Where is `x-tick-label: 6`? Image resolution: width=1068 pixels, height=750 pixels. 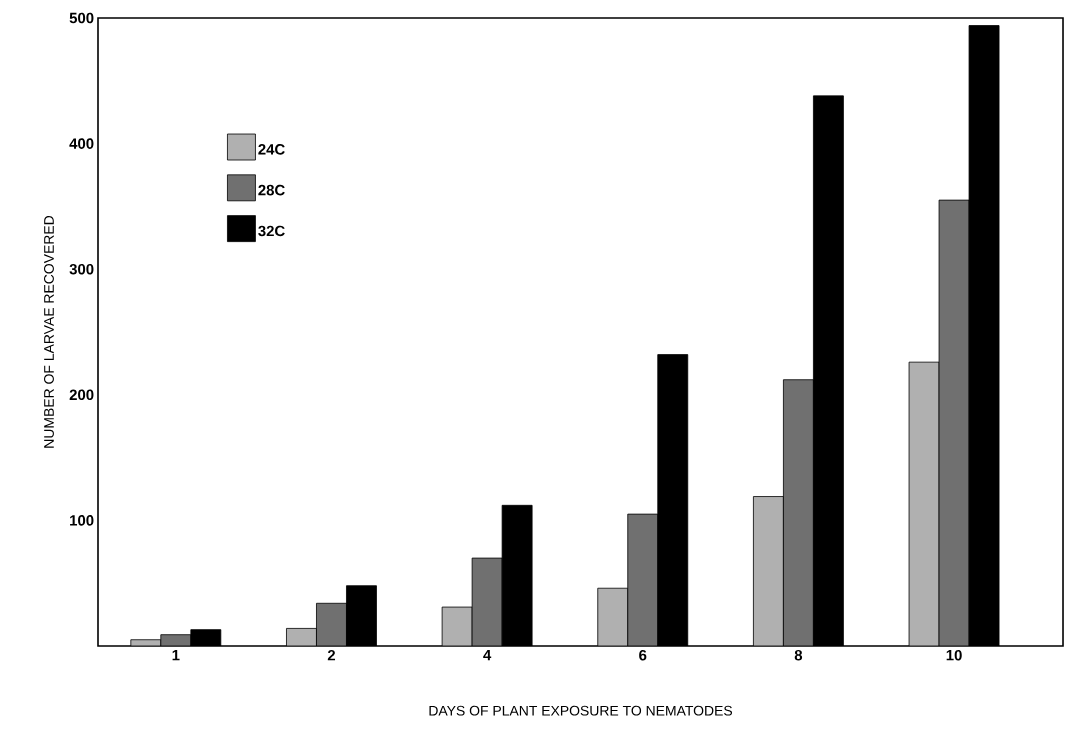 x-tick-label: 6 is located at coordinates (643, 655).